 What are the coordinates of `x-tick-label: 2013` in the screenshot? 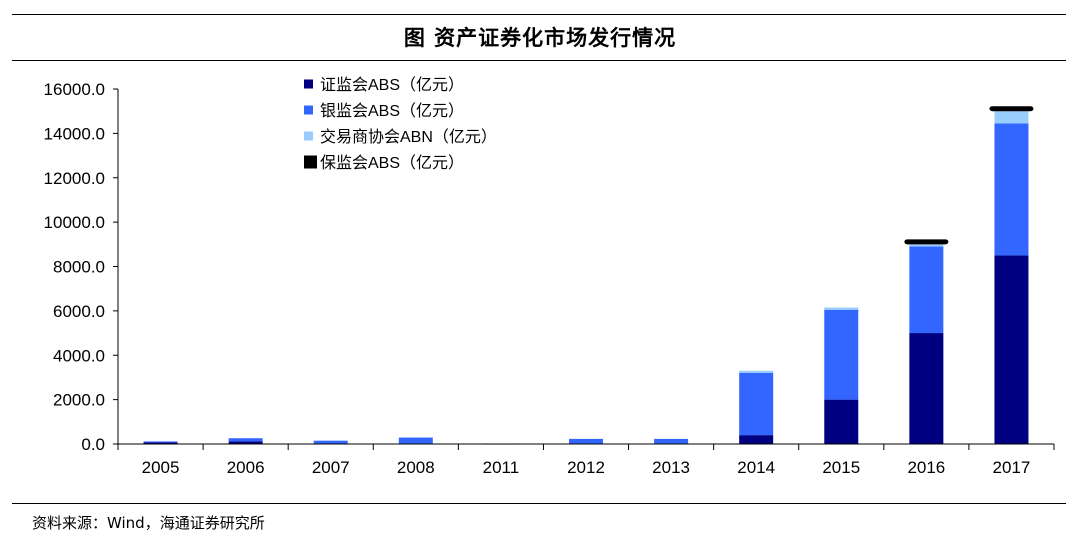 It's located at (671, 467).